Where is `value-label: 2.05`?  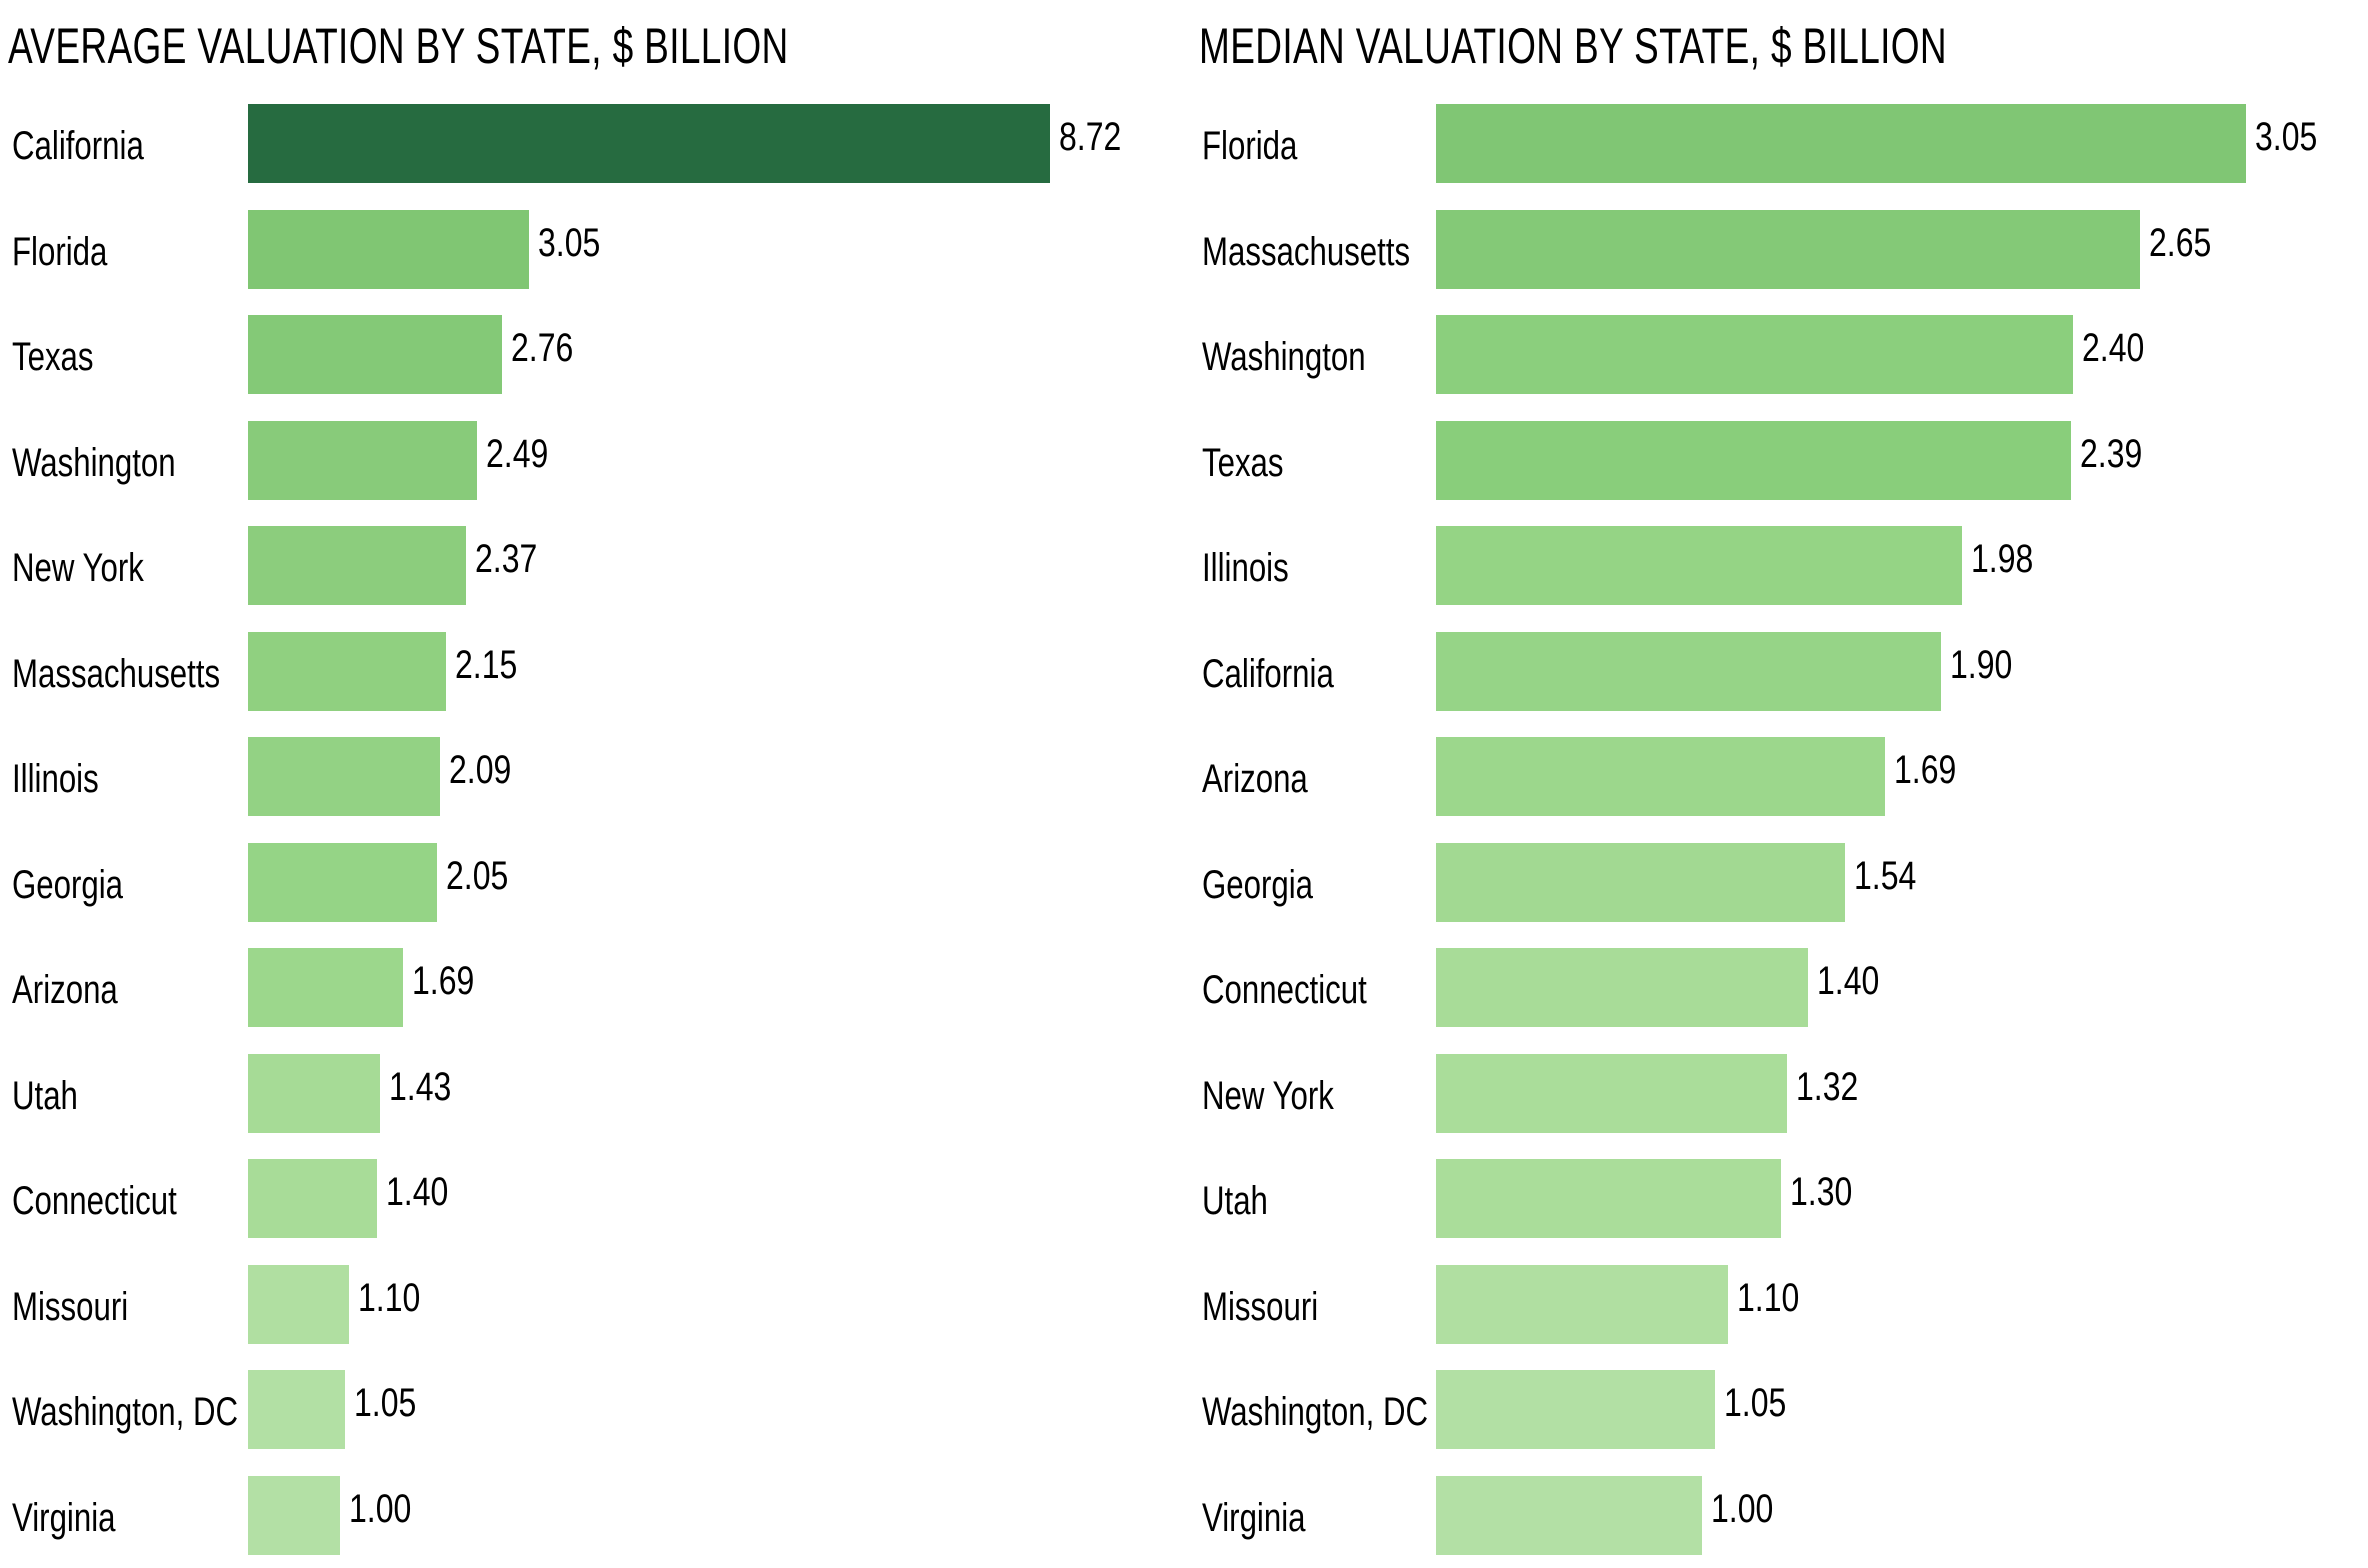 value-label: 2.05 is located at coordinates (476, 875).